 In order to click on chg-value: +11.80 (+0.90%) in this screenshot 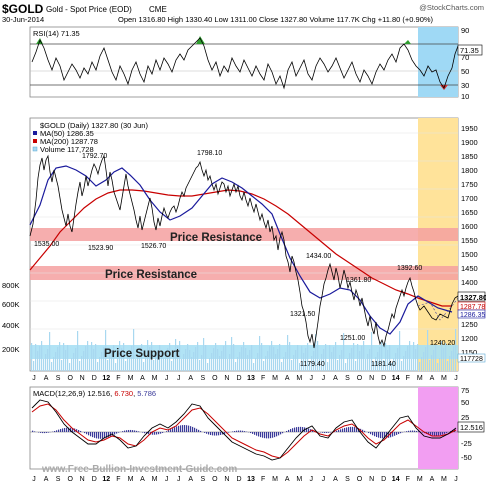, I will do `click(406, 19)`.